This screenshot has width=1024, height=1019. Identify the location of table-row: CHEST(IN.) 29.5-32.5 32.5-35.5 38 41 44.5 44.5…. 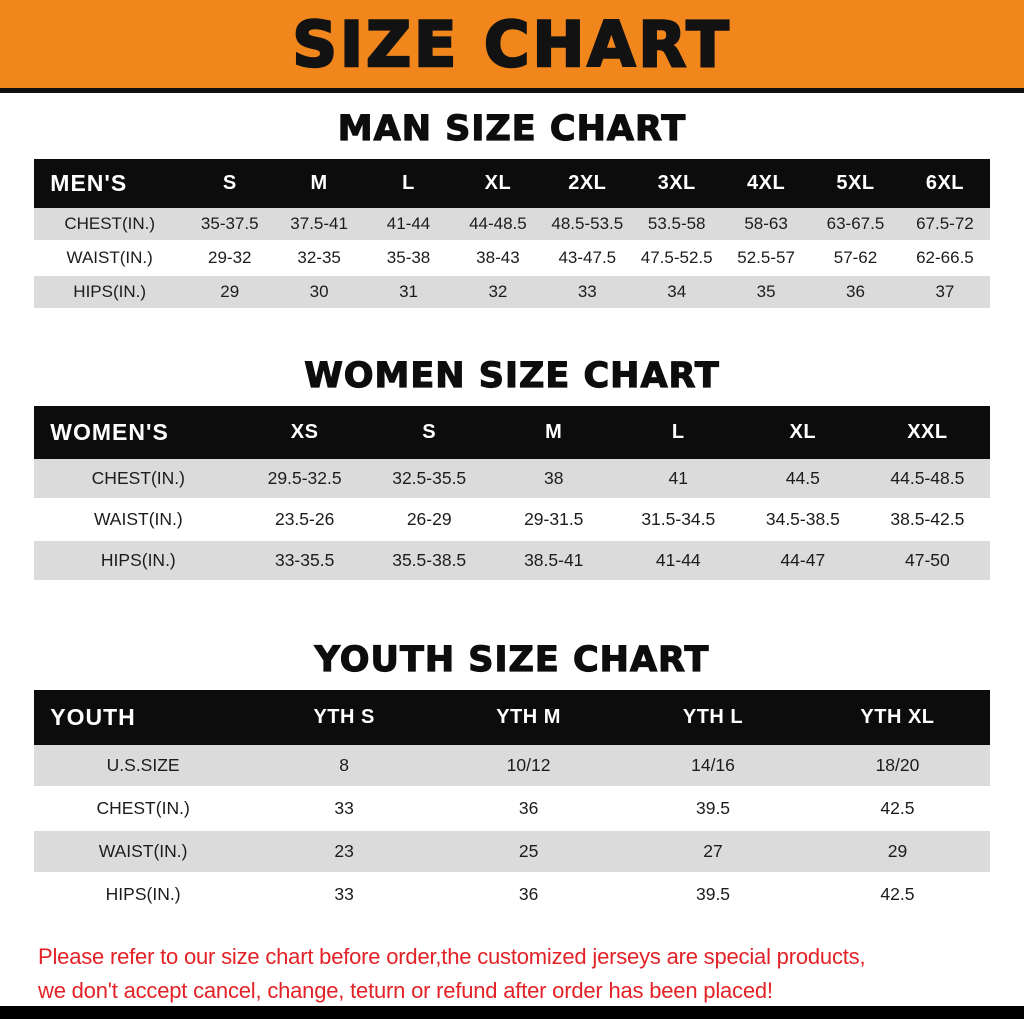
(512, 479).